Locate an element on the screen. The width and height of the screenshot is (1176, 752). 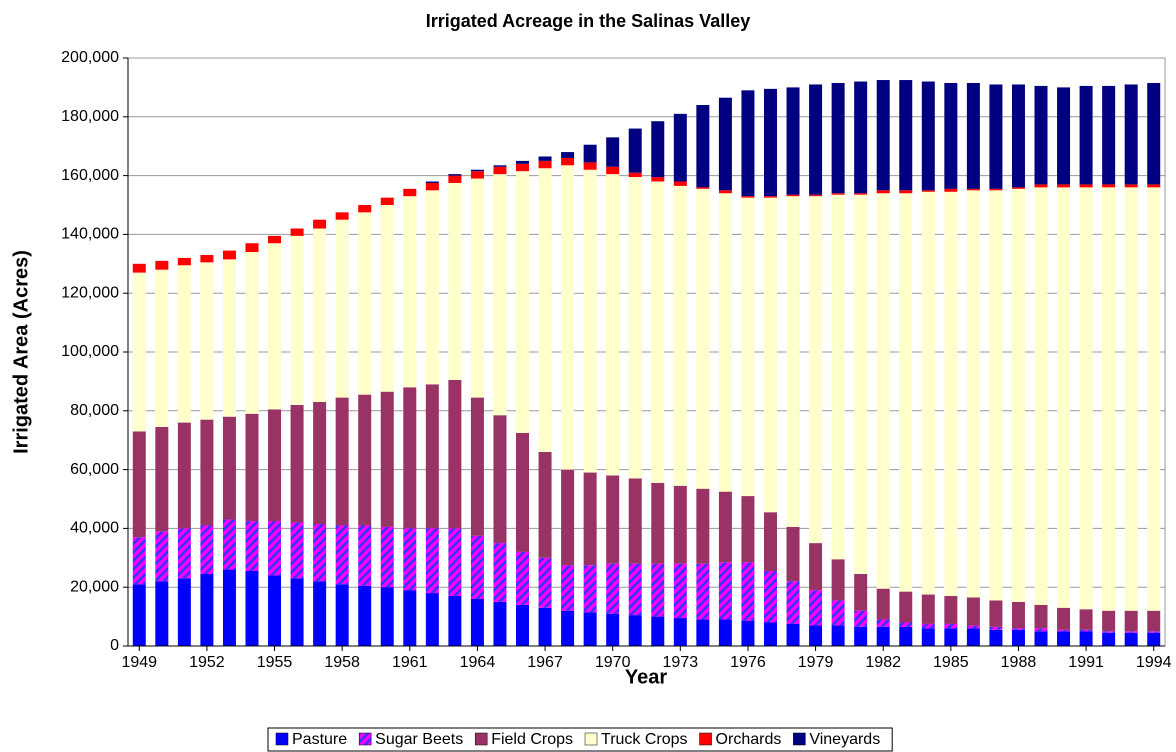
legend-label: Sugar Beets is located at coordinates (419, 739).